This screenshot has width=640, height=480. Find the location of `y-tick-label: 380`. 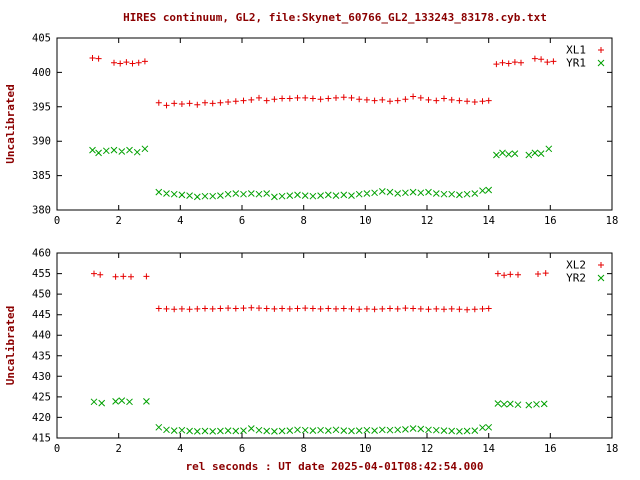

y-tick-label: 380 is located at coordinates (41, 211).